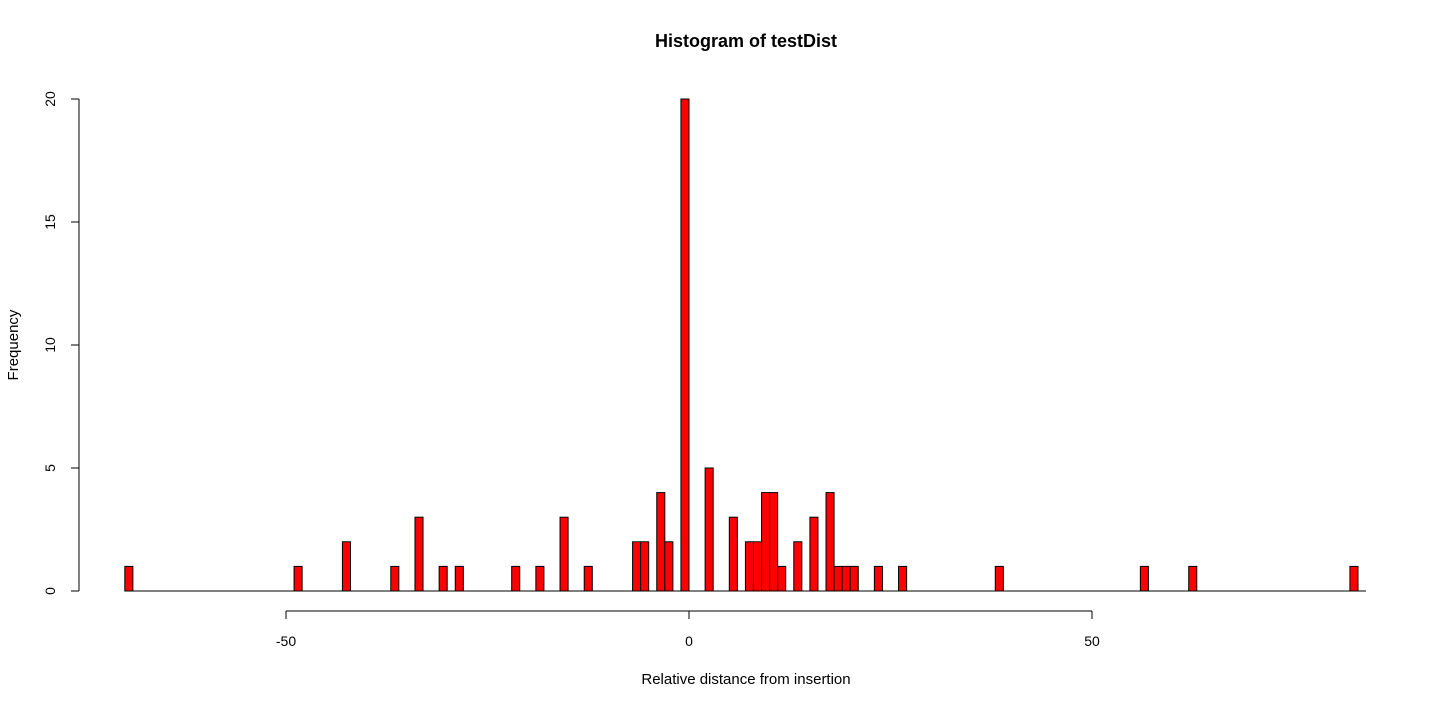 This screenshot has width=1453, height=709. What do you see at coordinates (50, 468) in the screenshot?
I see `y-tick-label: 5` at bounding box center [50, 468].